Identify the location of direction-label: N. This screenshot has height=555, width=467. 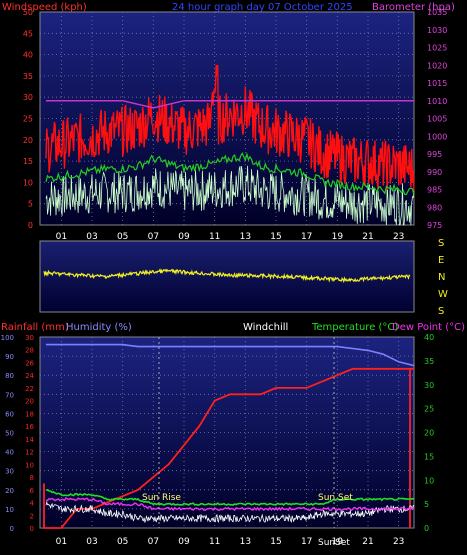
(441, 277).